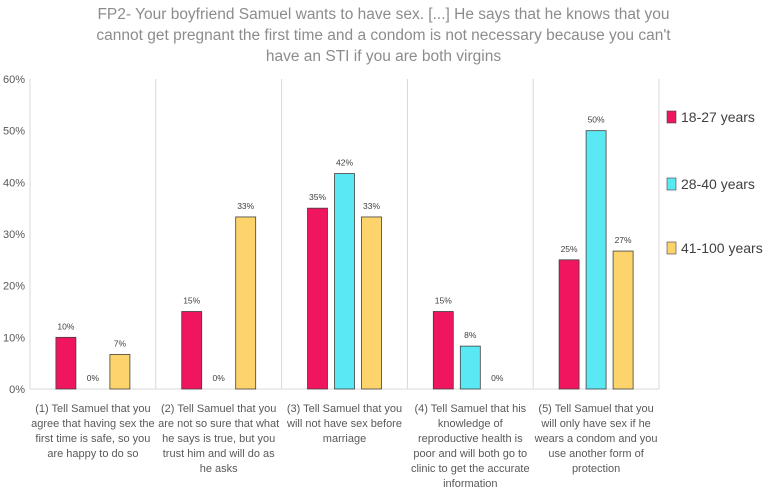 This screenshot has height=498, width=767. What do you see at coordinates (218, 409) in the screenshot?
I see `category-label: (2) Tell Samuel that you` at bounding box center [218, 409].